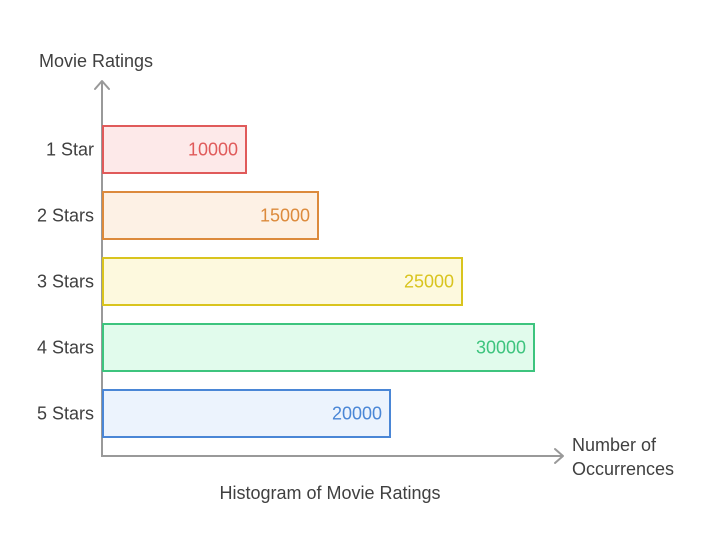 The image size is (714, 553). Describe the element at coordinates (357, 414) in the screenshot. I see `value-label-5: 20000` at that location.